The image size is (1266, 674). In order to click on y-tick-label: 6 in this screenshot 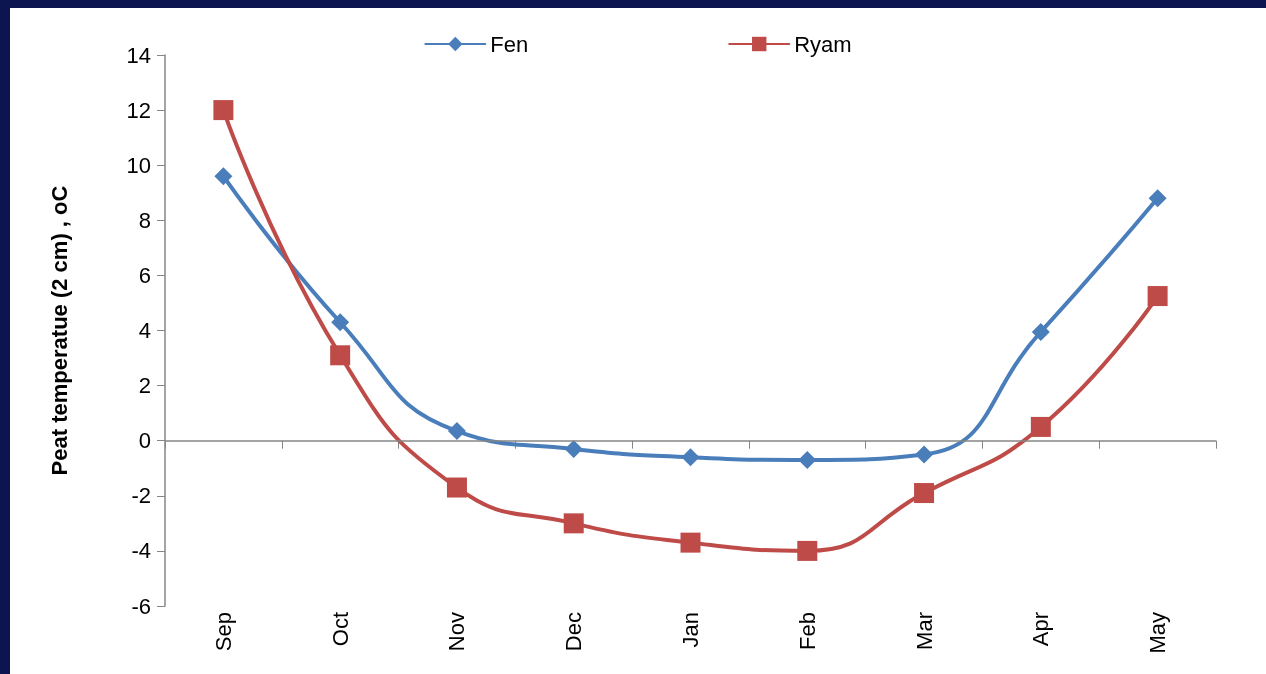, I will do `click(144, 275)`.